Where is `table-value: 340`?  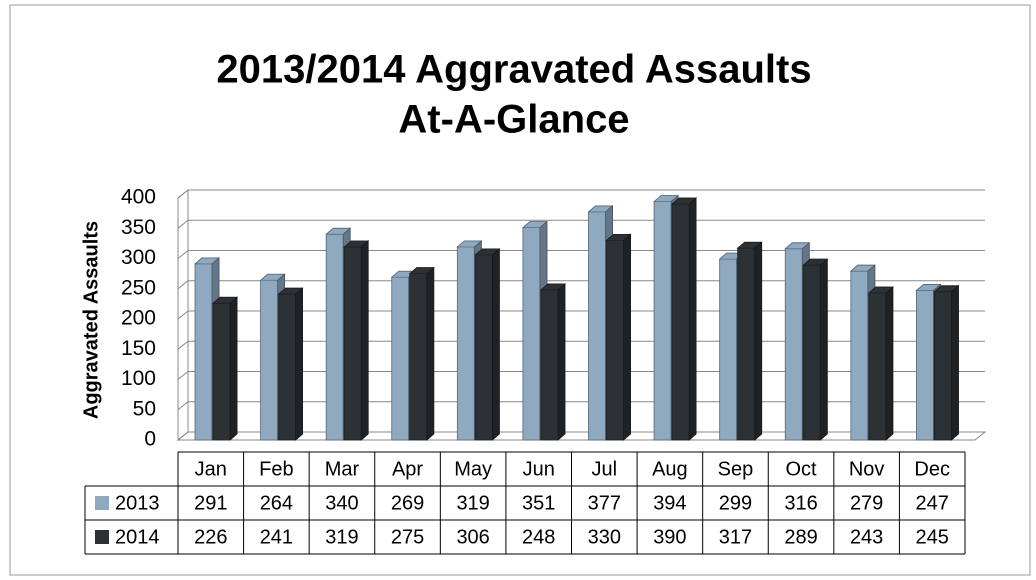 table-value: 340 is located at coordinates (341, 503).